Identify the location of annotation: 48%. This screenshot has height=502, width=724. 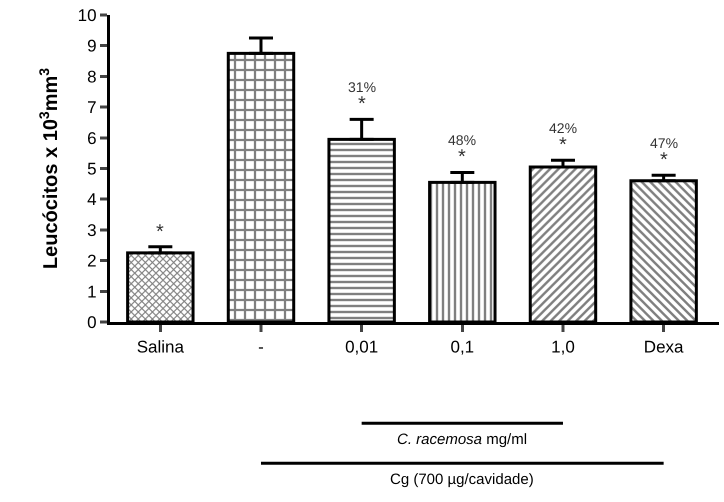
(462, 140).